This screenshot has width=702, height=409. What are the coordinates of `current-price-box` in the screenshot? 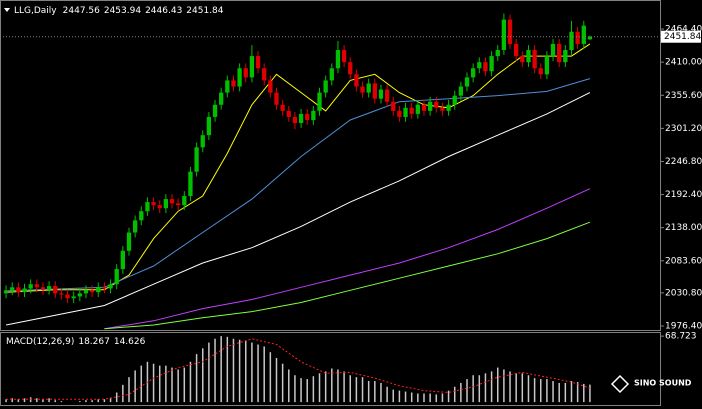 It's located at (681, 36).